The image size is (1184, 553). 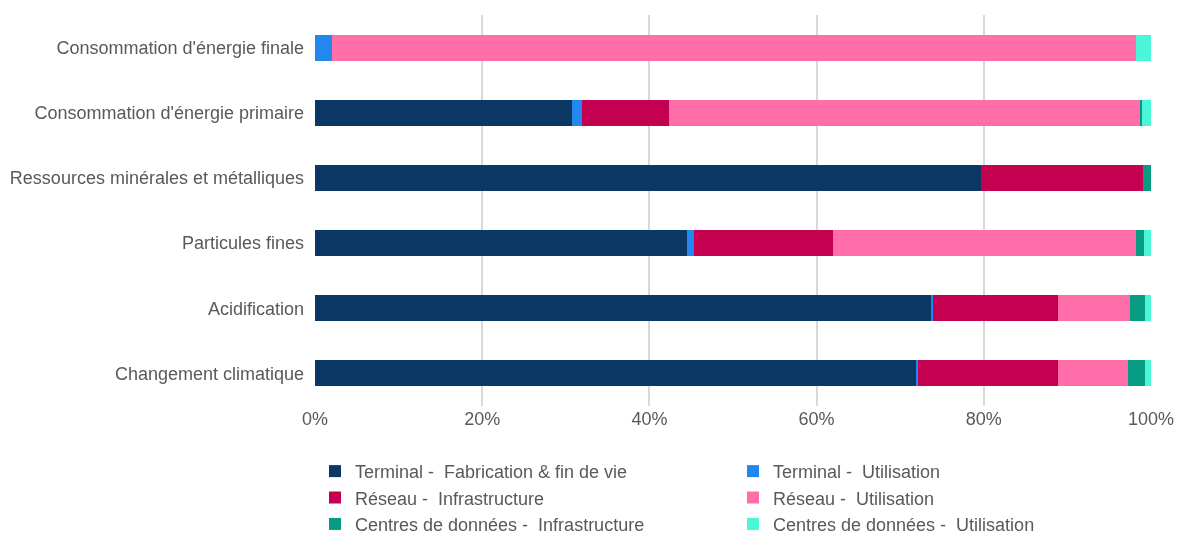 I want to click on x-tick-label: 100%, so click(x=1151, y=419).